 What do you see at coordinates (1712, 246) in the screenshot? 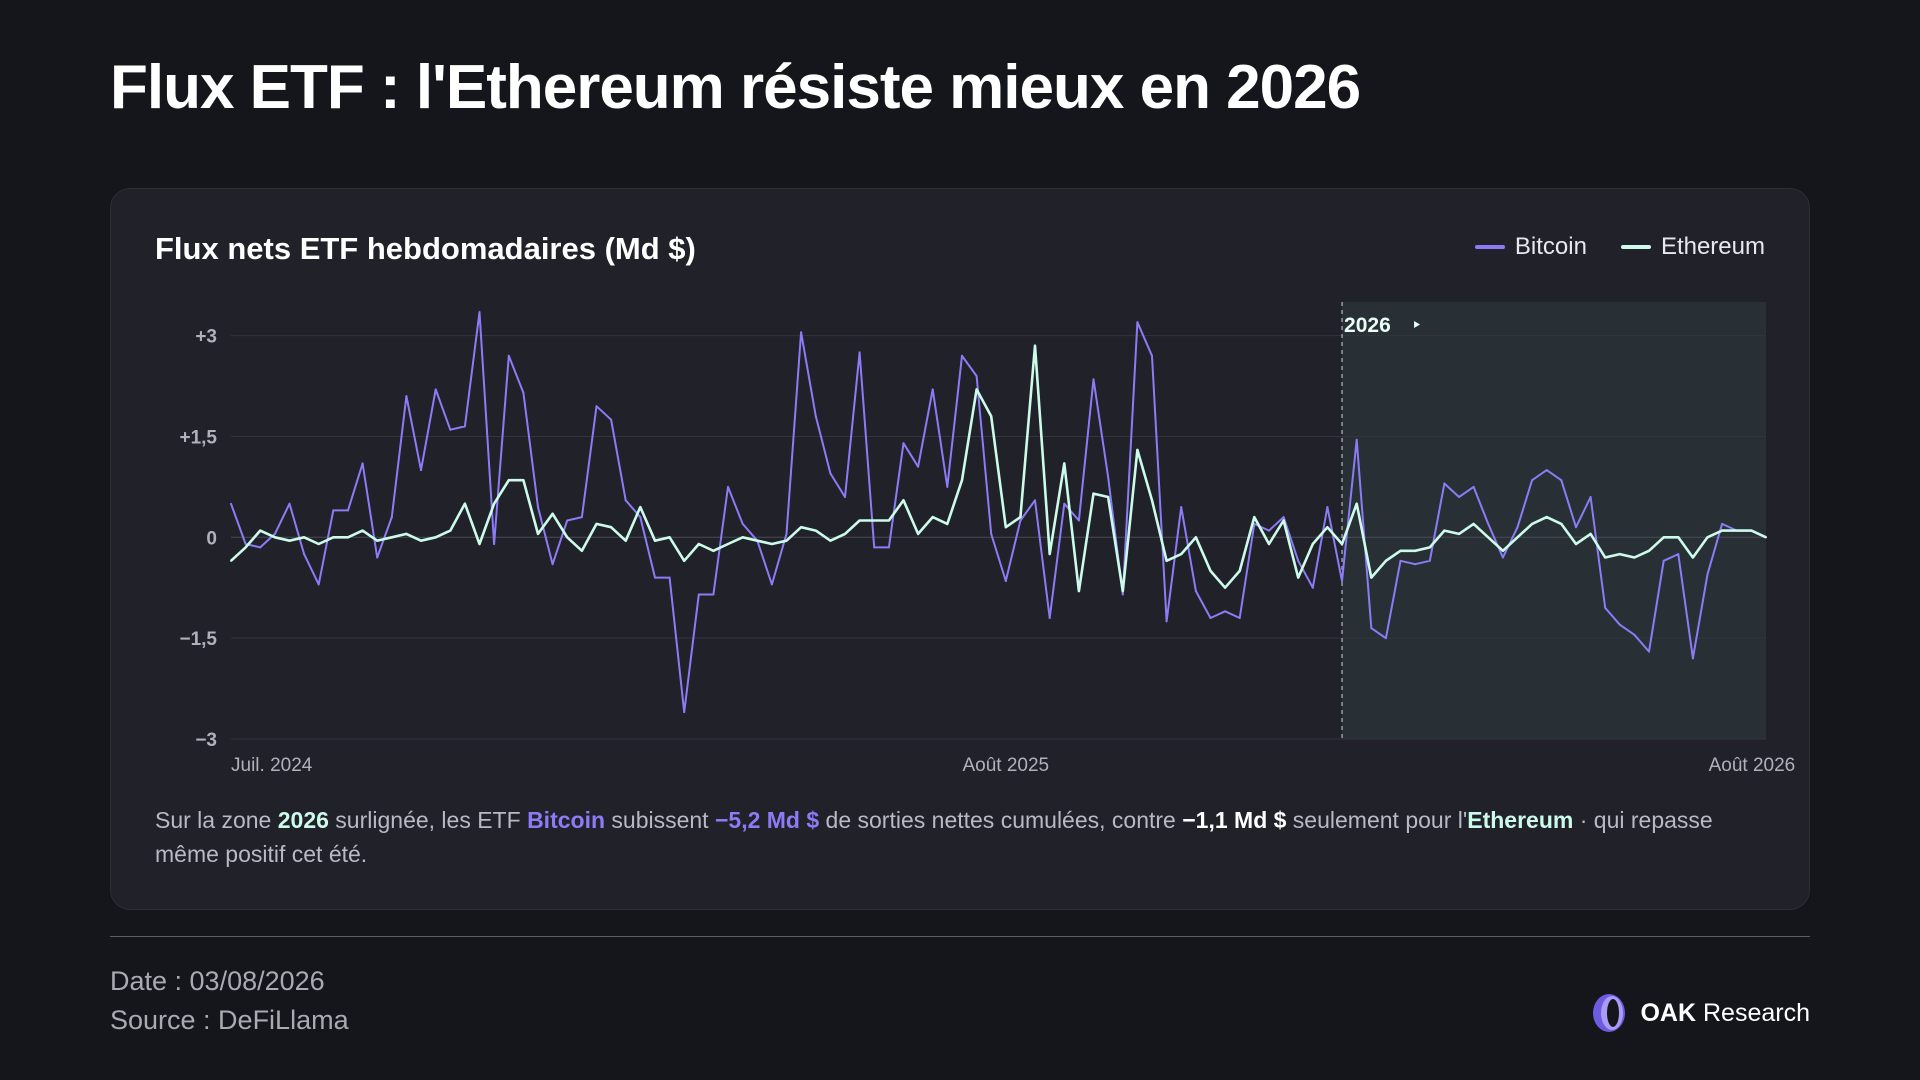
I see `legend-label-ethereum: Ethereum` at bounding box center [1712, 246].